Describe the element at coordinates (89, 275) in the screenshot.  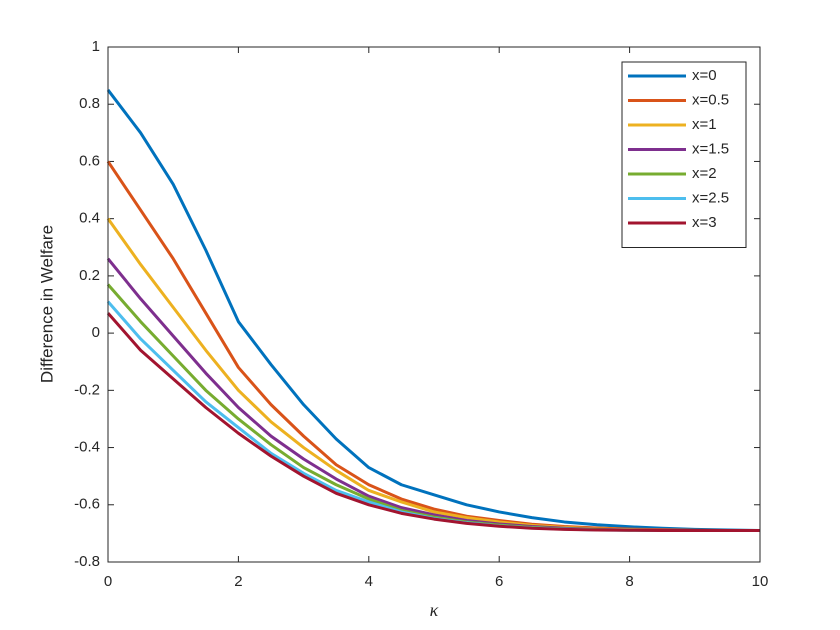
I see `y-tick-label: 0.2` at that location.